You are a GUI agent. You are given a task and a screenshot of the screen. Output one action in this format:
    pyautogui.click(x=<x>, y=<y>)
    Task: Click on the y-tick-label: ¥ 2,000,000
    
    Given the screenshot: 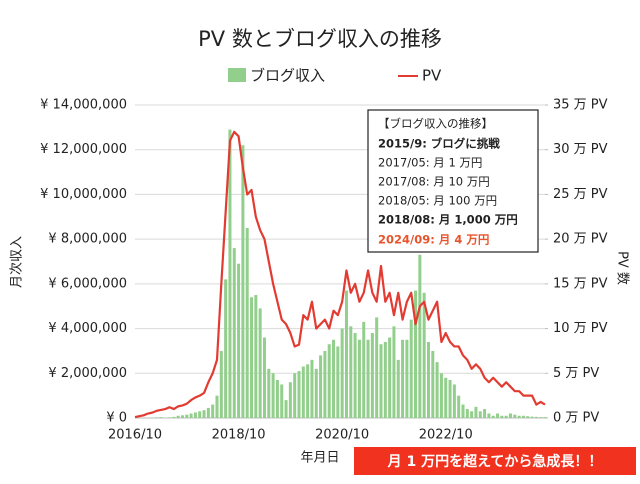 What is the action you would take?
    pyautogui.click(x=87, y=373)
    